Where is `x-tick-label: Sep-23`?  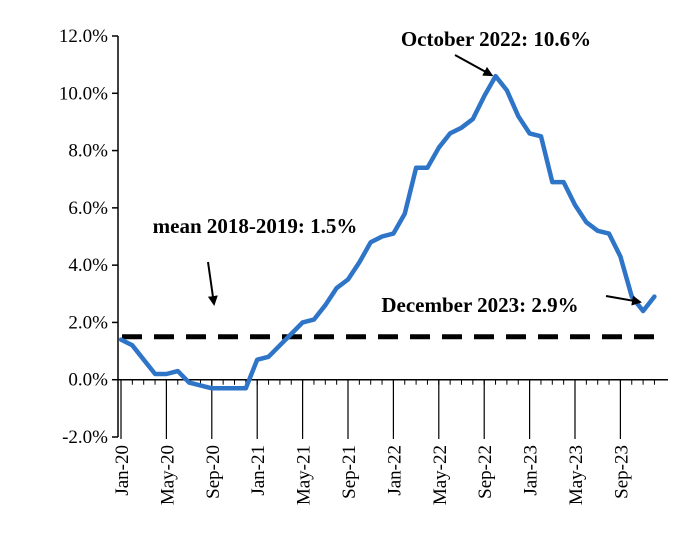
x-tick-label: Sep-23 is located at coordinates (621, 472).